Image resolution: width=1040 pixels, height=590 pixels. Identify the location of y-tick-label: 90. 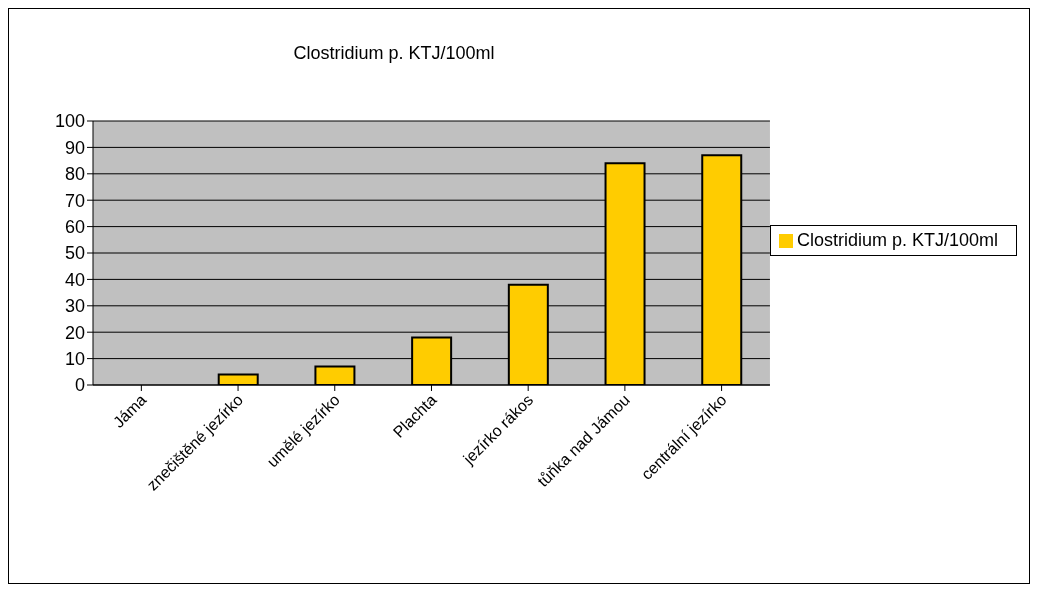
(74, 147).